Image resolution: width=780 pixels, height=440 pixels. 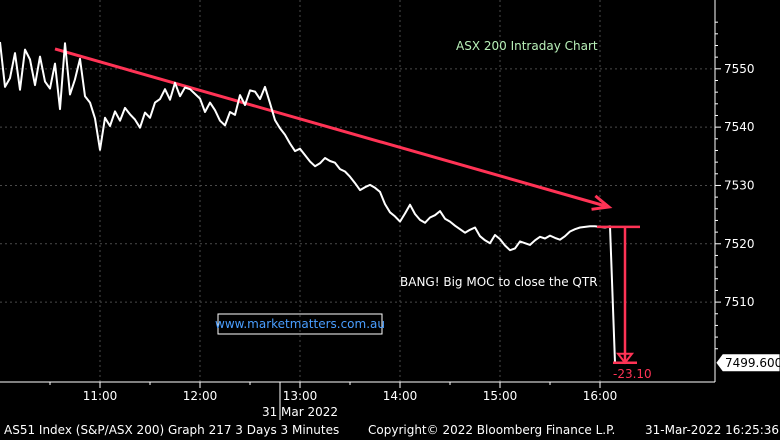 What do you see at coordinates (499, 282) in the screenshot?
I see `chart-annotation: BANG! Big MOC to close the QTR` at bounding box center [499, 282].